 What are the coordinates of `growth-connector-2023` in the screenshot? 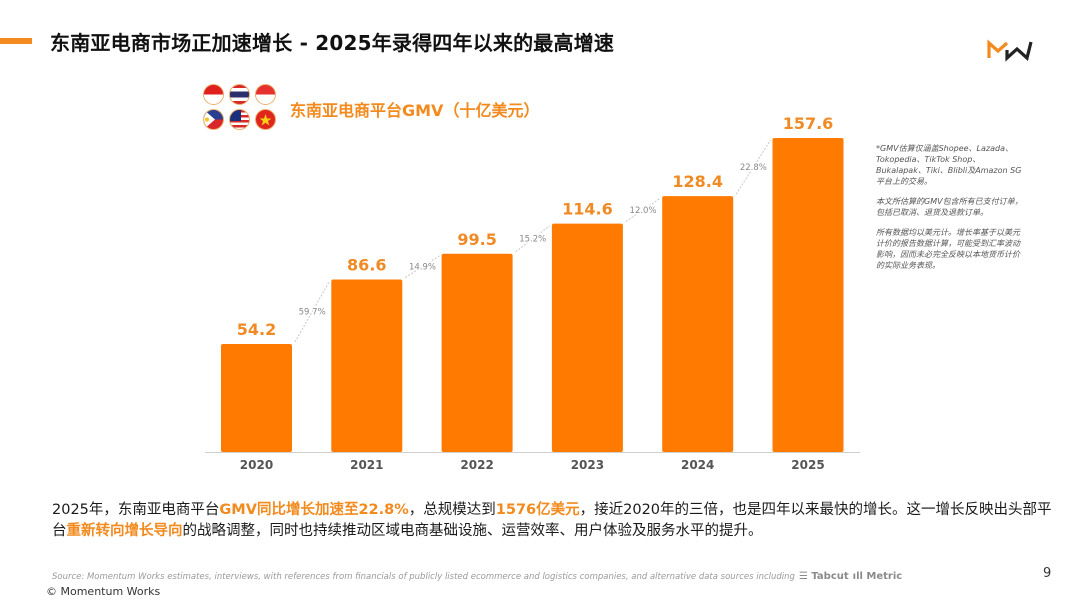 It's located at (533, 239).